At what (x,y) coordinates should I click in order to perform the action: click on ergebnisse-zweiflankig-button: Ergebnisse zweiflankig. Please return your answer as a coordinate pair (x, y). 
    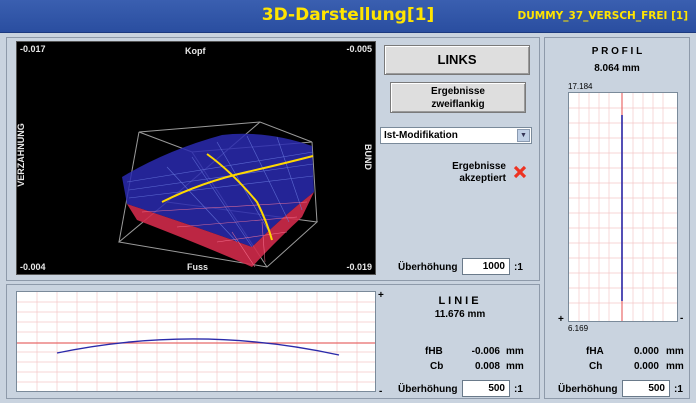
    Looking at the image, I should click on (458, 97).